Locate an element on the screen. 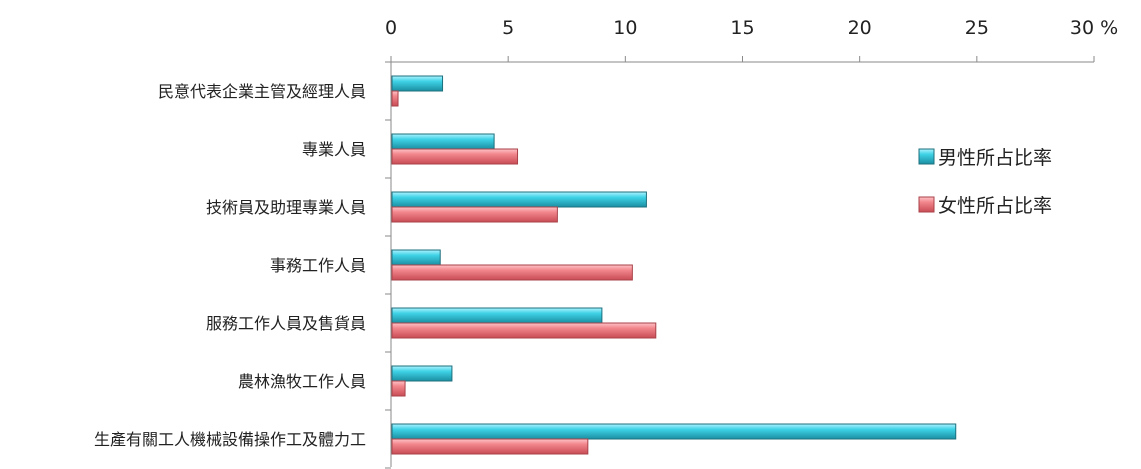 The image size is (1141, 469). bar-male: 男性所占比率: 10.9 is located at coordinates (519, 199).